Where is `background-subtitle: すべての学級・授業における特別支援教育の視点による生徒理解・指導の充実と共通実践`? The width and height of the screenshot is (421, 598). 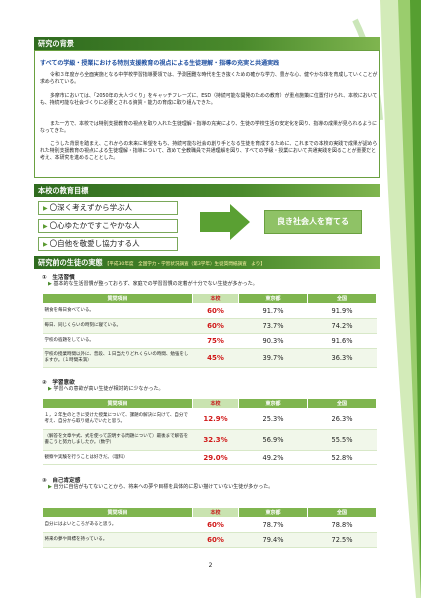
background-subtitle: すべての学級・授業における特別支援教育の視点による生徒理解・指導の充実と共通実践 is located at coordinates (160, 63).